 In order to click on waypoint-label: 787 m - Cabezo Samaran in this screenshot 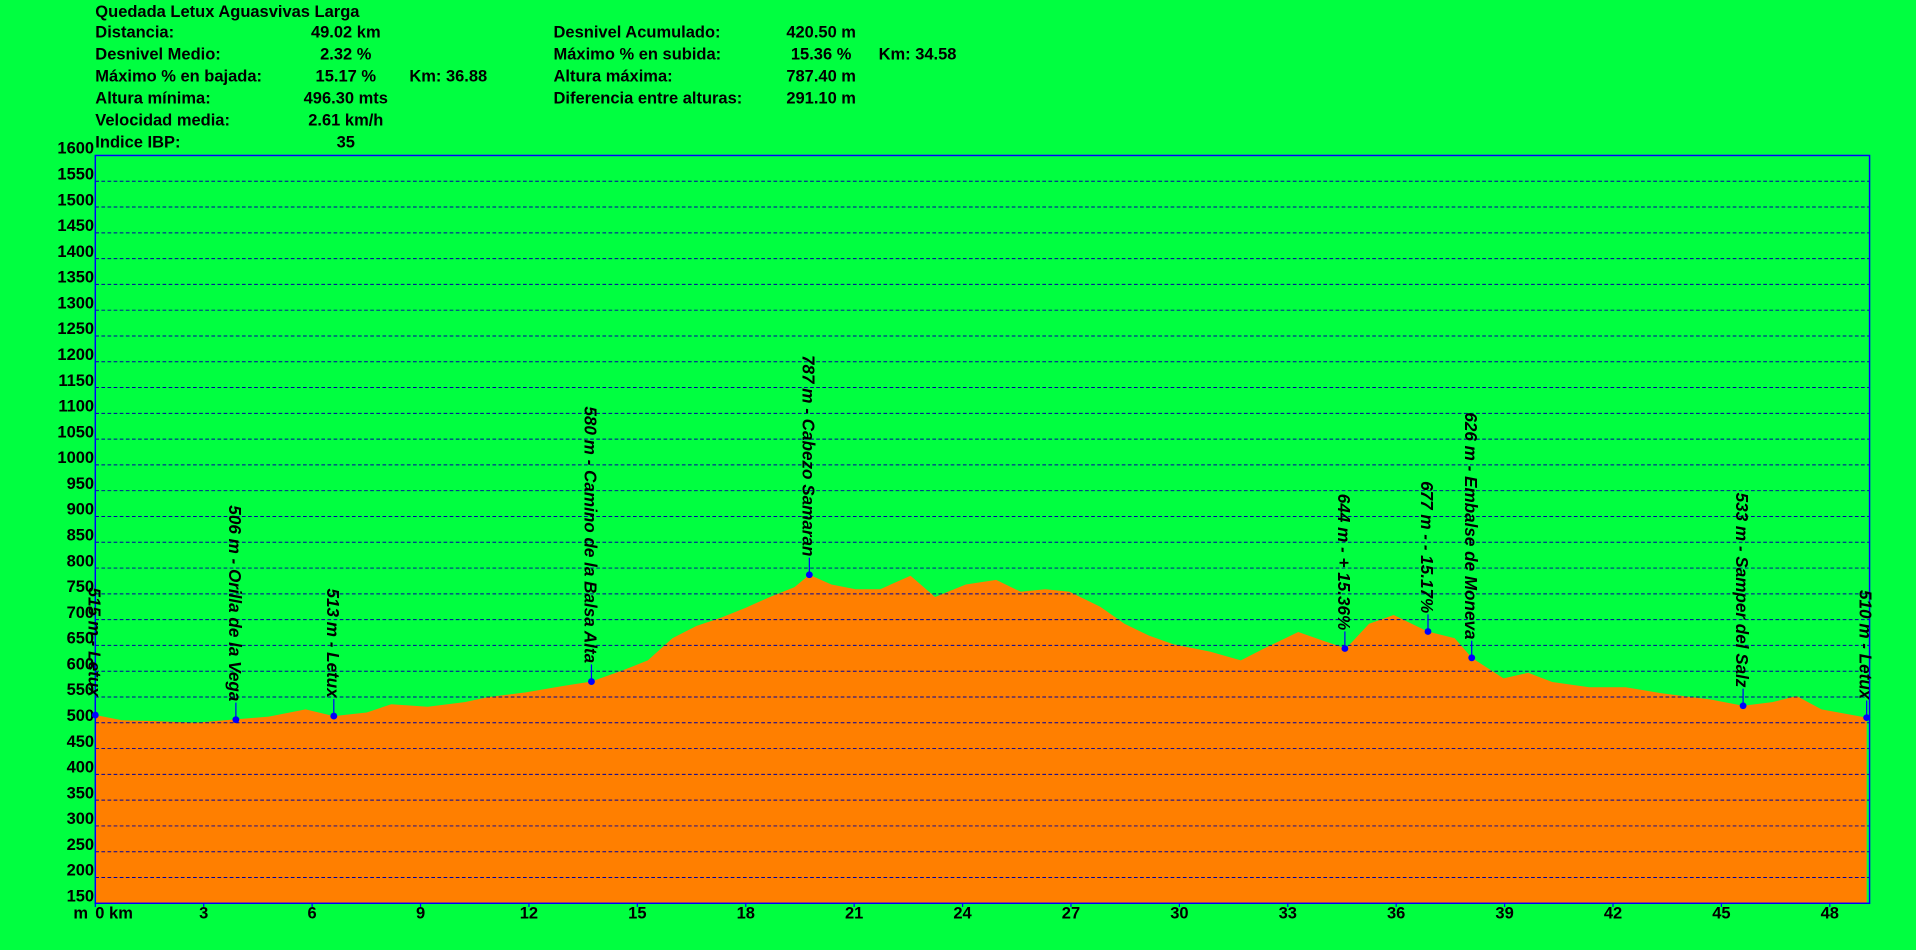, I will do `click(807, 455)`.